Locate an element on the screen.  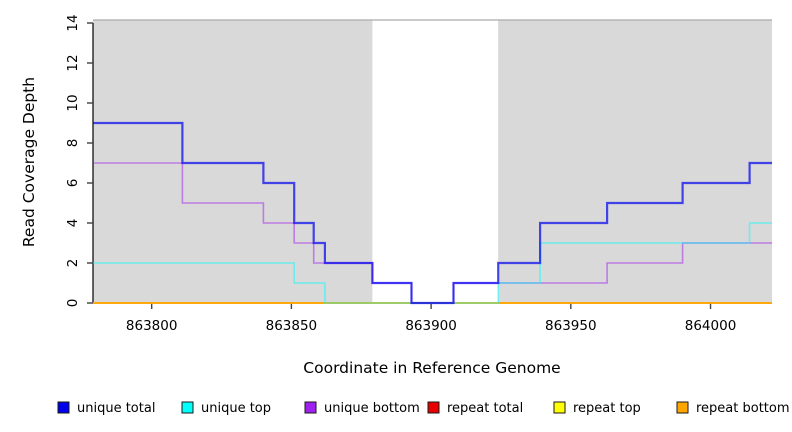
y-axis-title: Read Coverage Depth is located at coordinates (29, 162).